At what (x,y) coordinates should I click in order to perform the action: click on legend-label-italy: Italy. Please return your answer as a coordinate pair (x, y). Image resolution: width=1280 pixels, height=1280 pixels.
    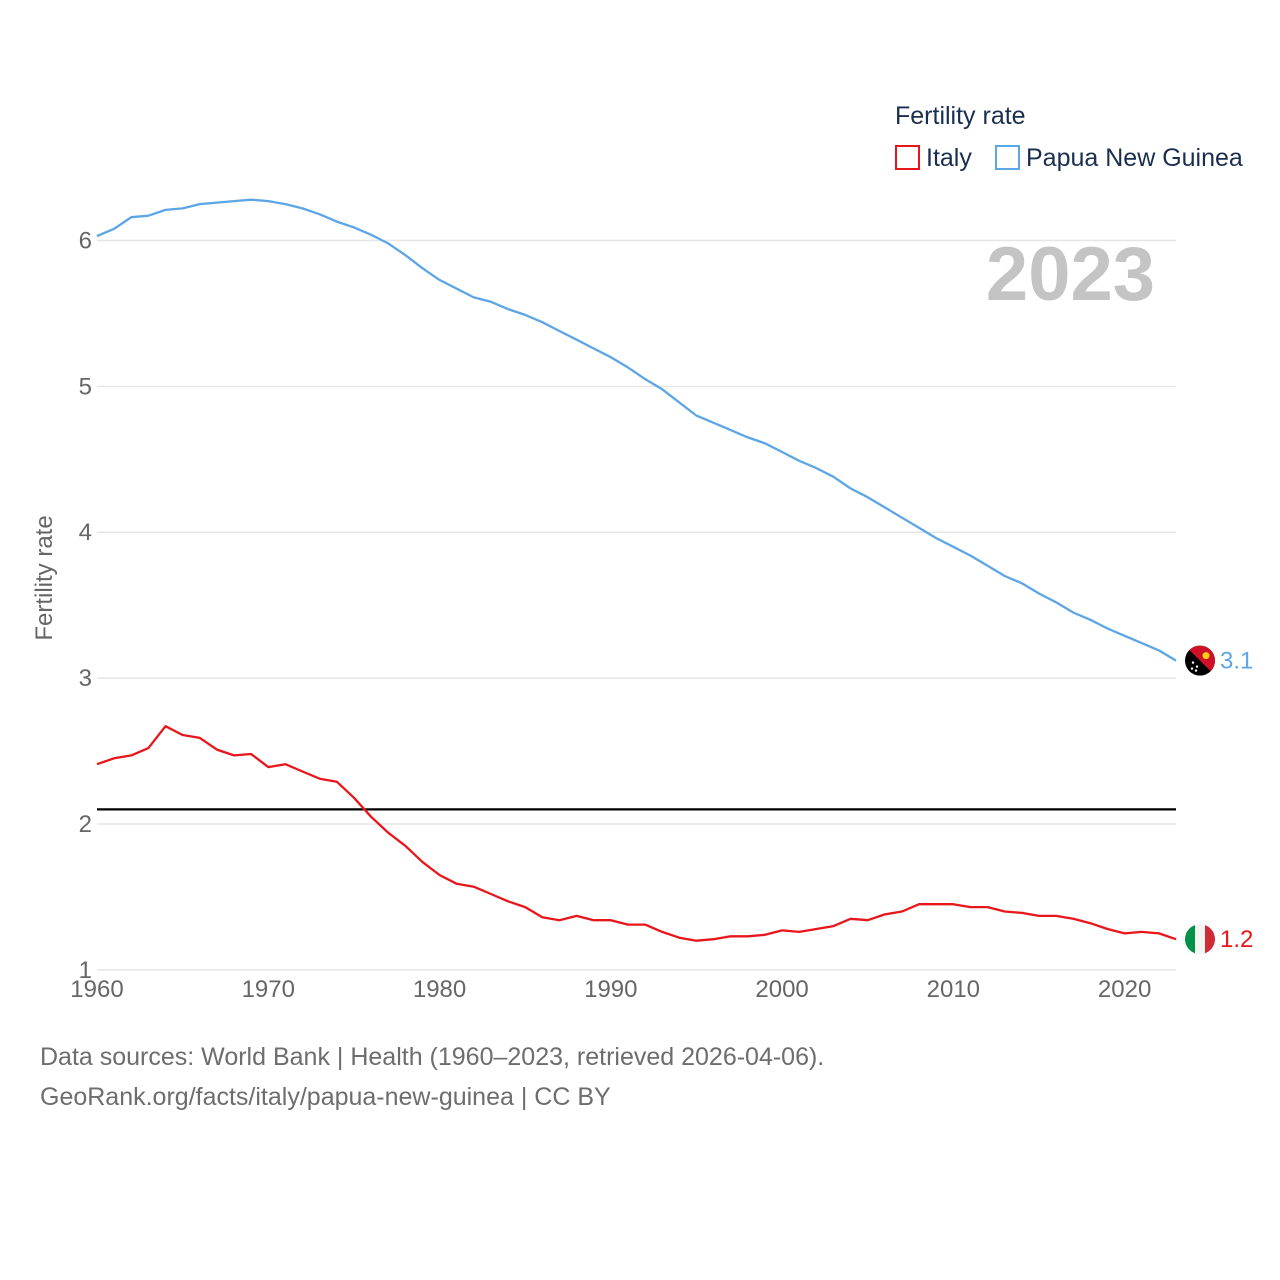
    Looking at the image, I should click on (949, 158).